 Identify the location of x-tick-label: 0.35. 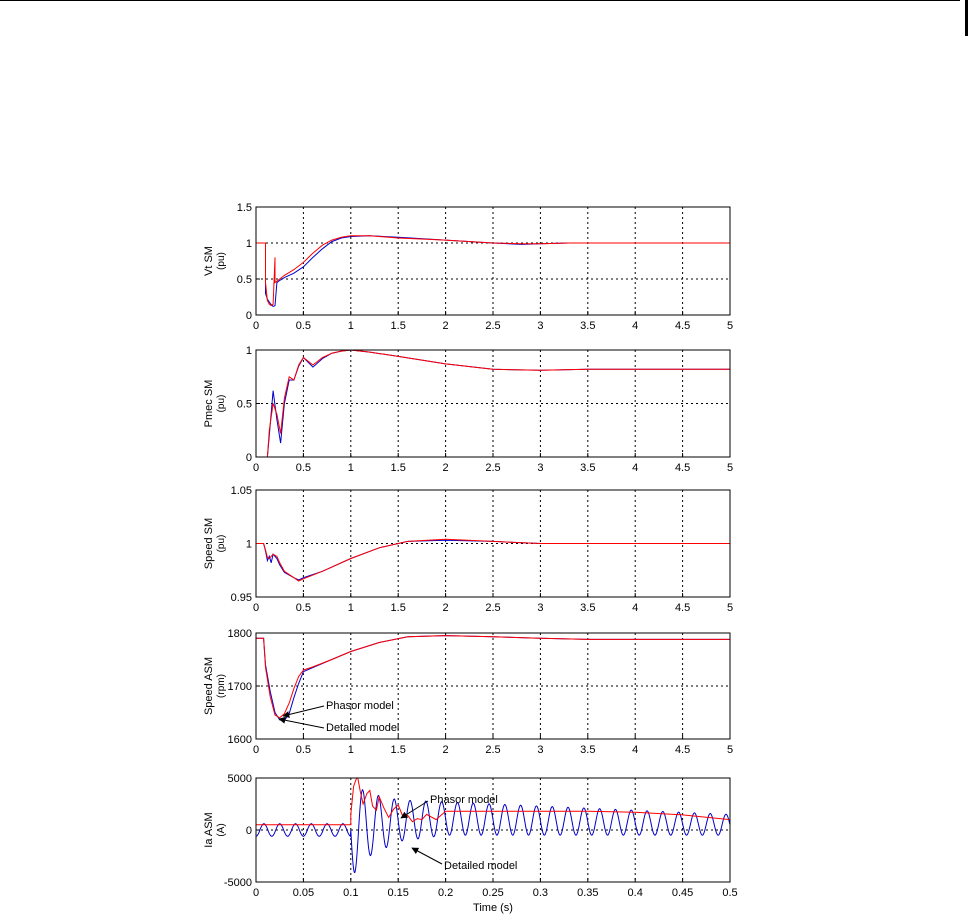
(587, 893).